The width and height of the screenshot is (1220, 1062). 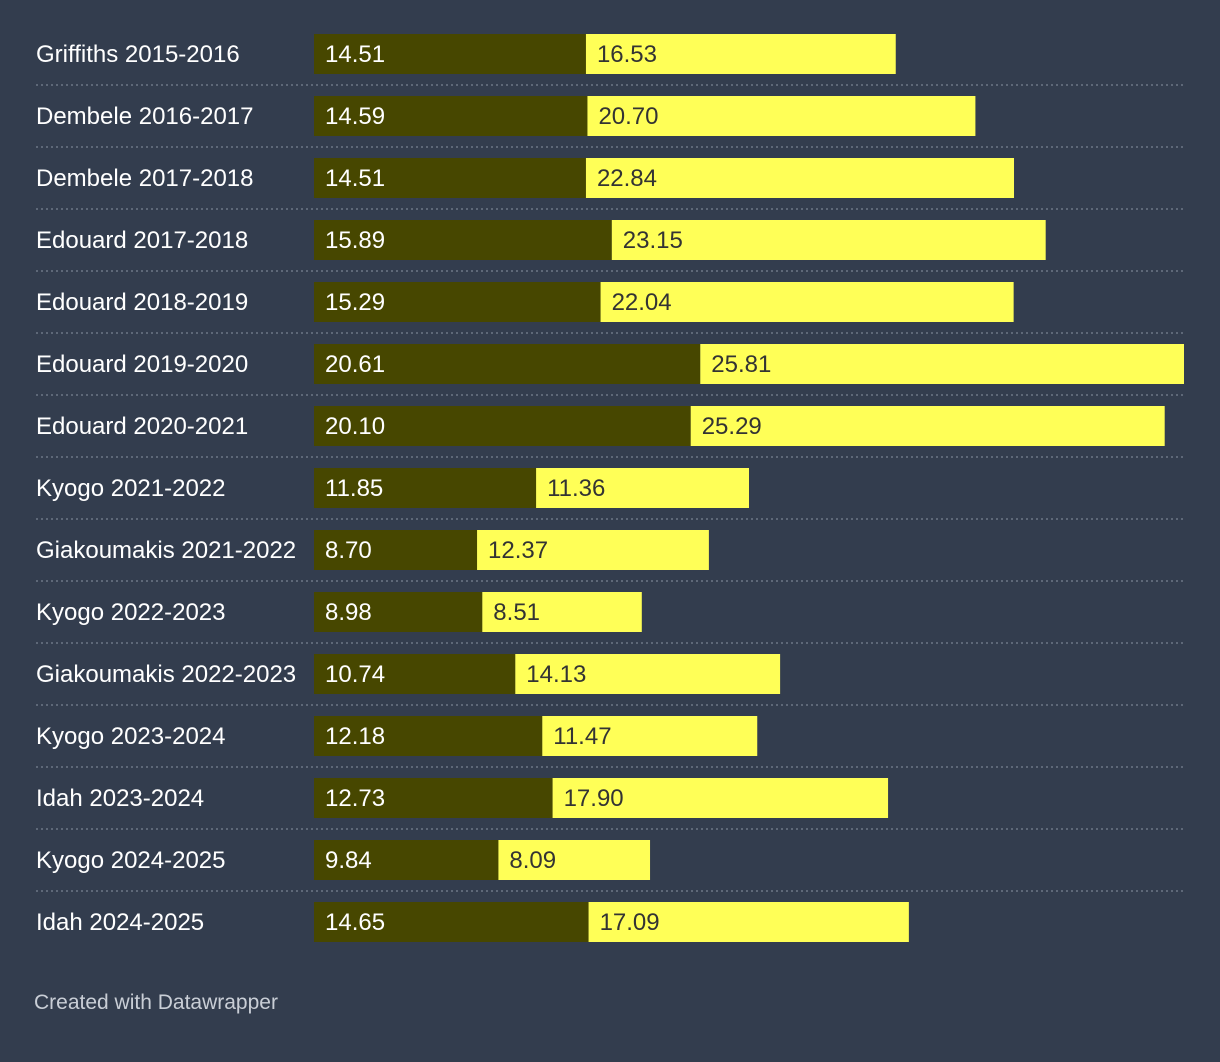 I want to click on bar-value-label: 11.36, so click(x=576, y=488).